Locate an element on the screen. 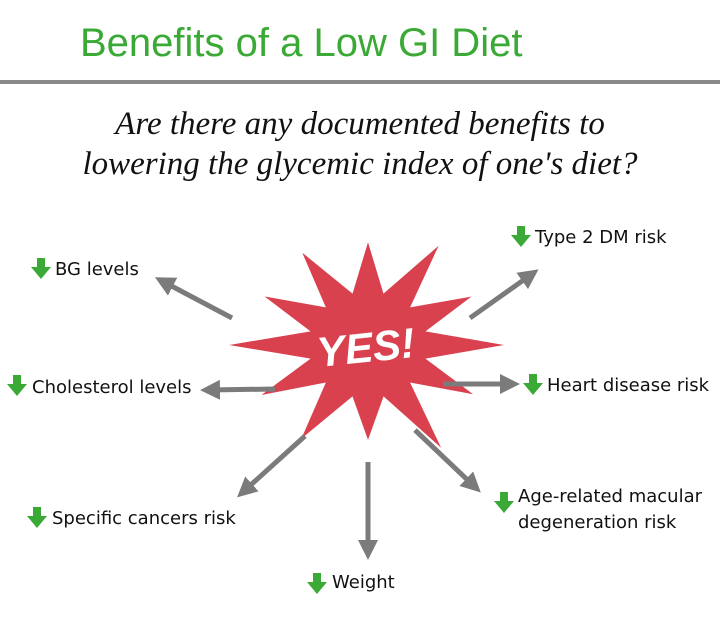  question-line: Are there any documented benefits to is located at coordinates (359, 124).